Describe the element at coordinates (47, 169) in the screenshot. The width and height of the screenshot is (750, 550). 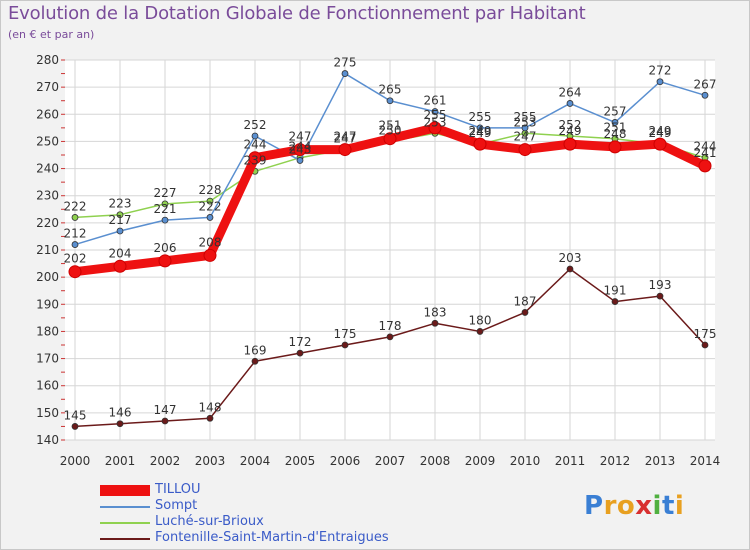
I see `y-tick-label: 240` at that location.